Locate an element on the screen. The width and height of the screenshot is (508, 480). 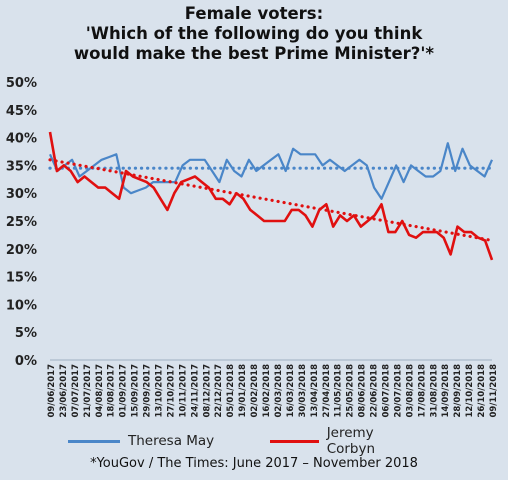
x-tick-label: 28/09/2018 is located at coordinates (458, 391).